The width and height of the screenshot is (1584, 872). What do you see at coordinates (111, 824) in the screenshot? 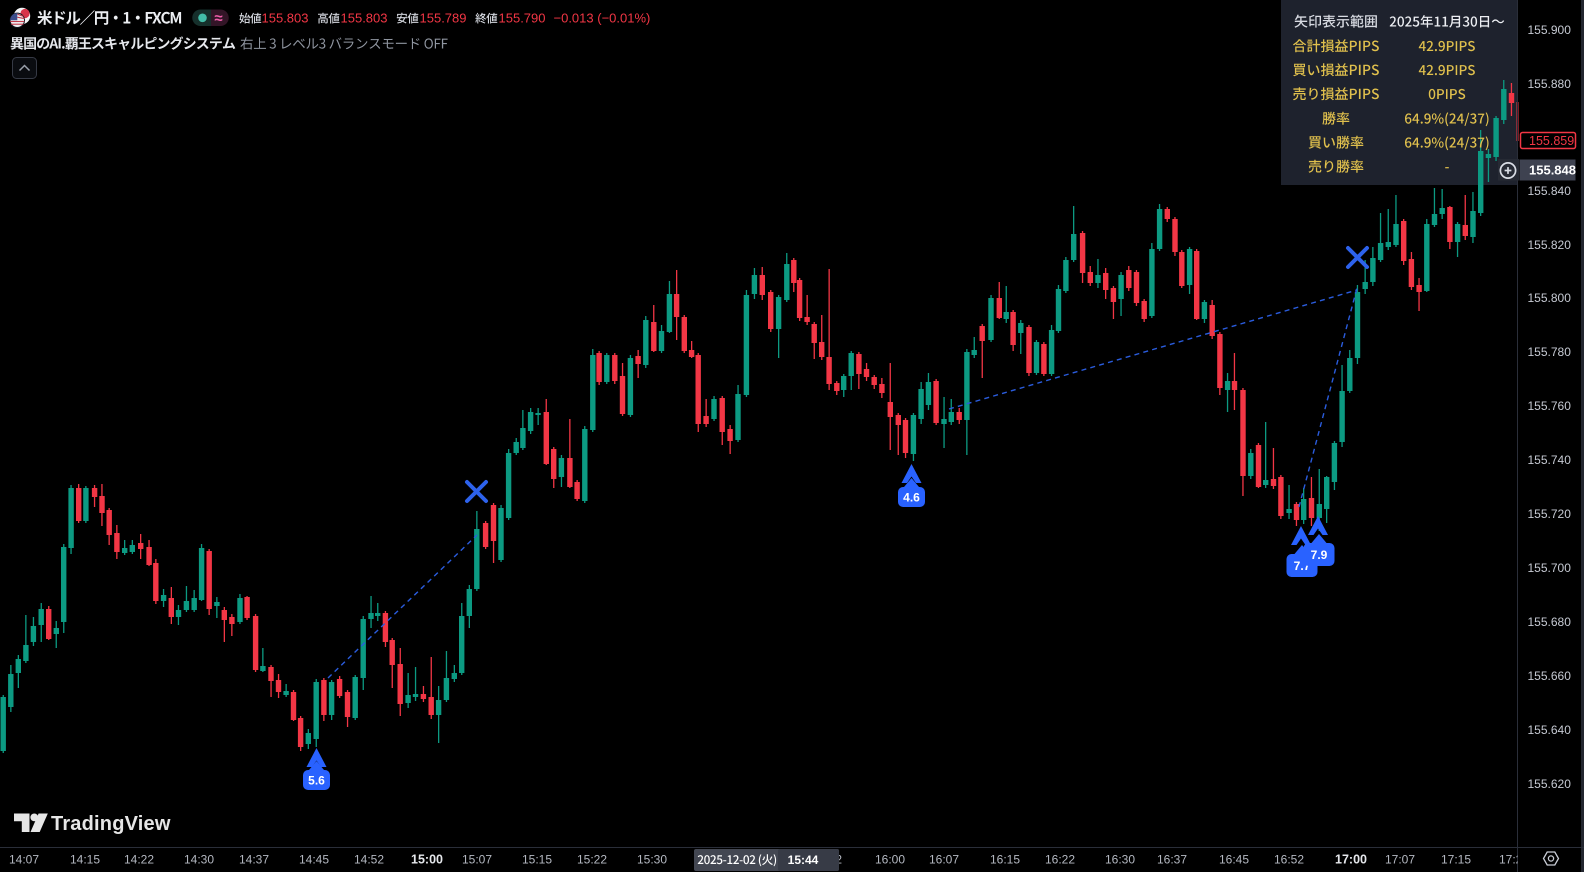
I see `svg-text: TradingView` at bounding box center [111, 824].